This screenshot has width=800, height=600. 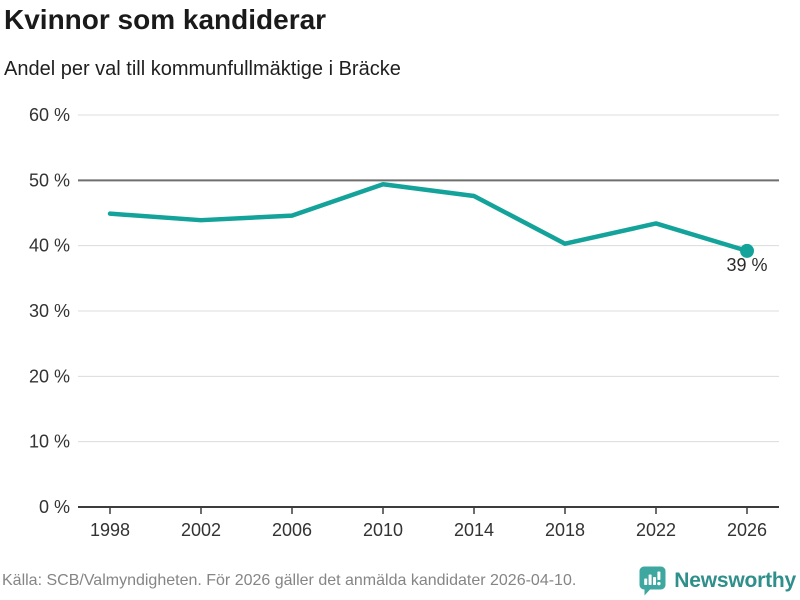 I want to click on newsworthy-logo-icon, so click(x=652, y=581).